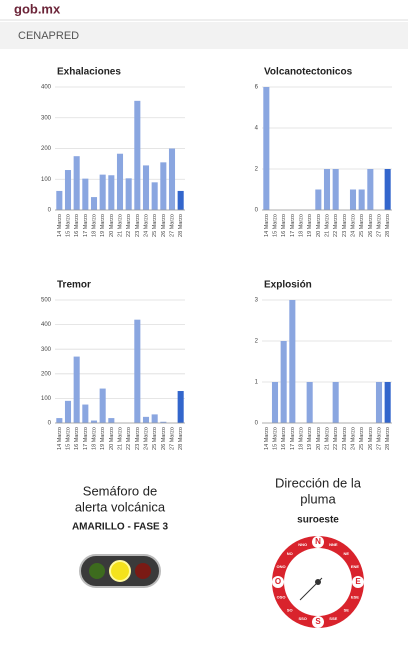 This screenshot has width=408, height=645. What do you see at coordinates (347, 609) in the screenshot?
I see `compass-label: SE` at bounding box center [347, 609].